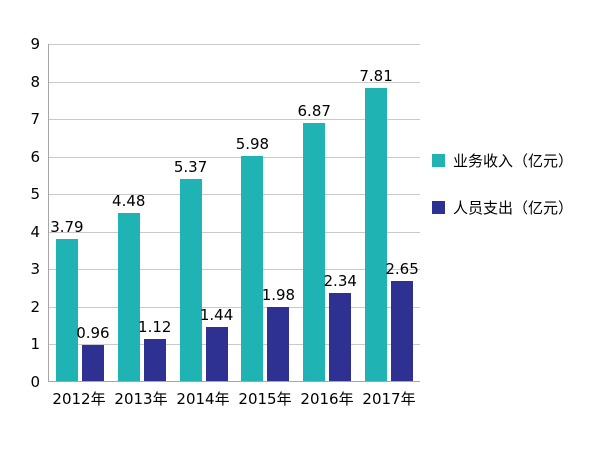 The image size is (600, 451). I want to click on bar: 5.98, so click(252, 258).